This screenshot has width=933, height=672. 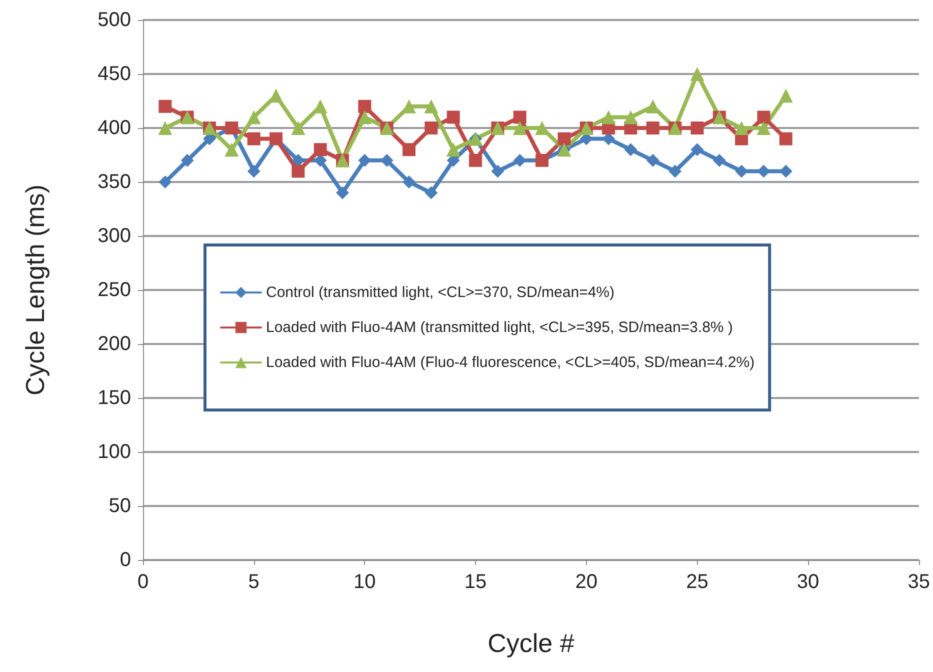 What do you see at coordinates (254, 582) in the screenshot?
I see `x-tick-label: 5` at bounding box center [254, 582].